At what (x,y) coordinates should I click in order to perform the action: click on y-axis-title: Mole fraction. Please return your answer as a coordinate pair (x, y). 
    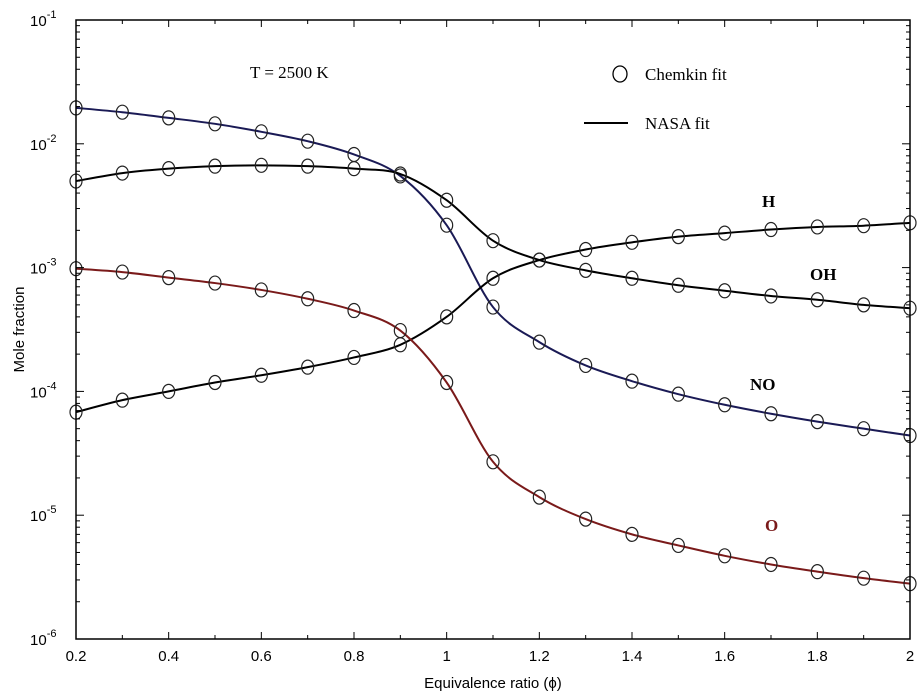
    Looking at the image, I should click on (19, 330).